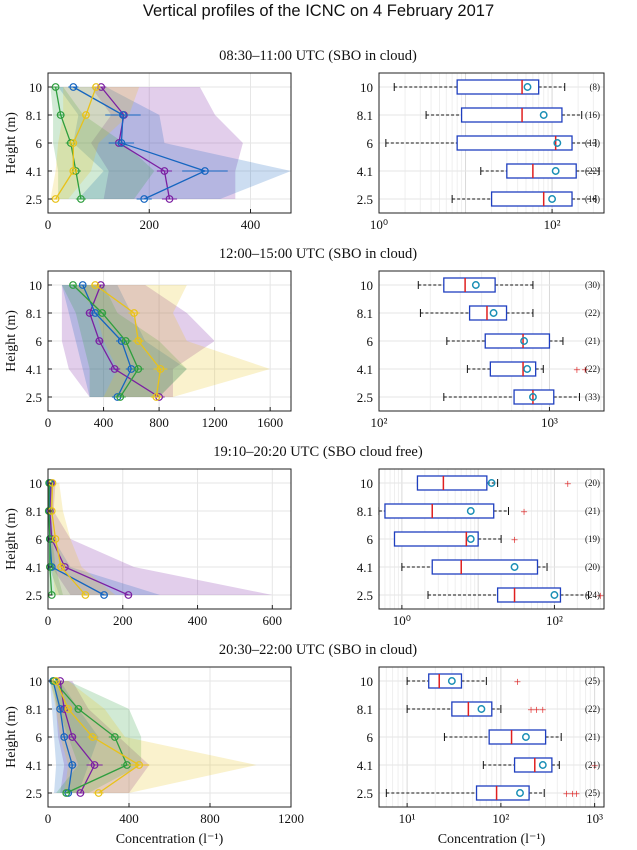 This screenshot has height=850, width=637. Describe the element at coordinates (159, 422) in the screenshot. I see `x-tick-label: 800` at that location.